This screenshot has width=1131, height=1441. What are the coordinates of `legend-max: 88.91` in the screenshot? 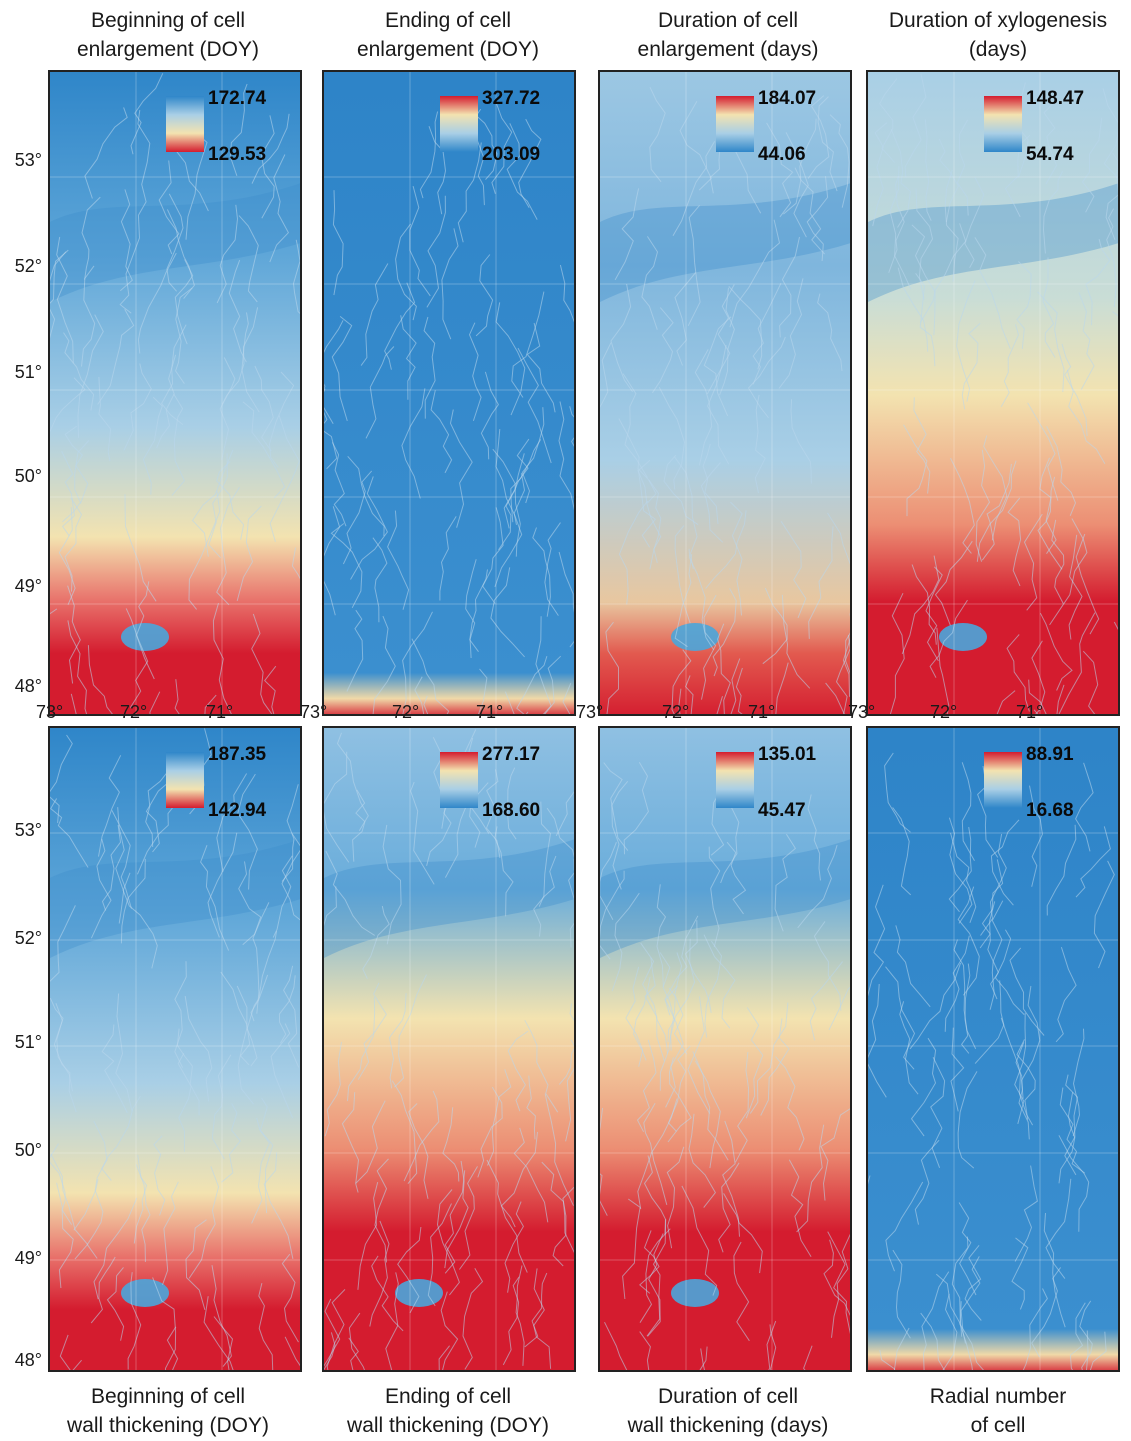 It's located at (1050, 754).